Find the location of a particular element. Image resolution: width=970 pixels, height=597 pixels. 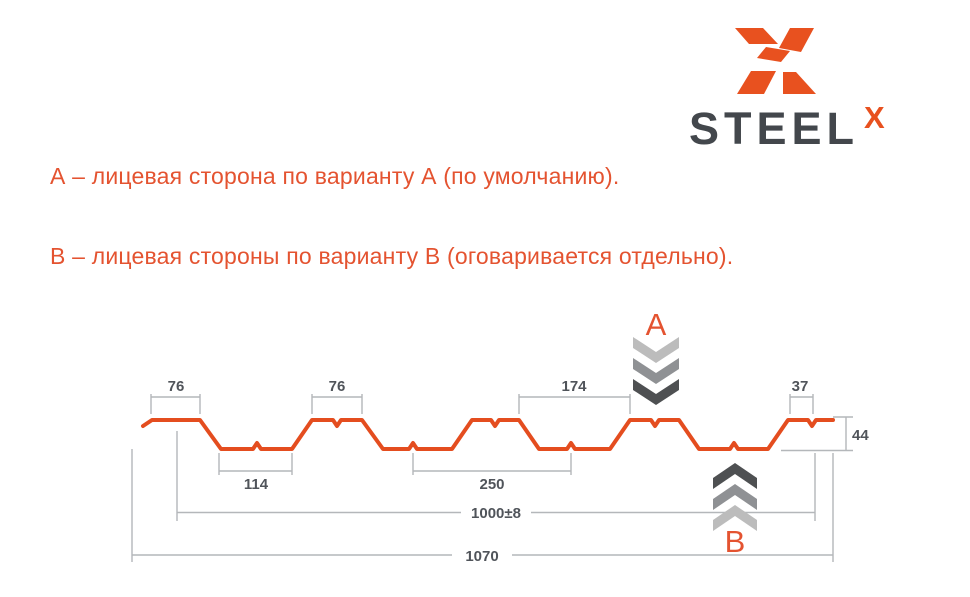

dim-crest-left: 76 is located at coordinates (175, 396).